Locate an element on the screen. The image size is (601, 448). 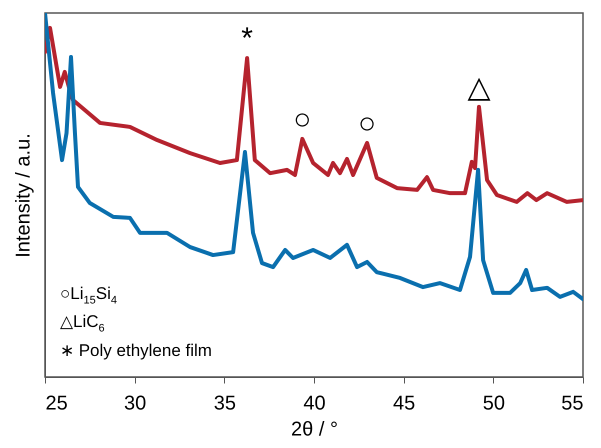
x-axis-title: 2θ / ° is located at coordinates (314, 429).